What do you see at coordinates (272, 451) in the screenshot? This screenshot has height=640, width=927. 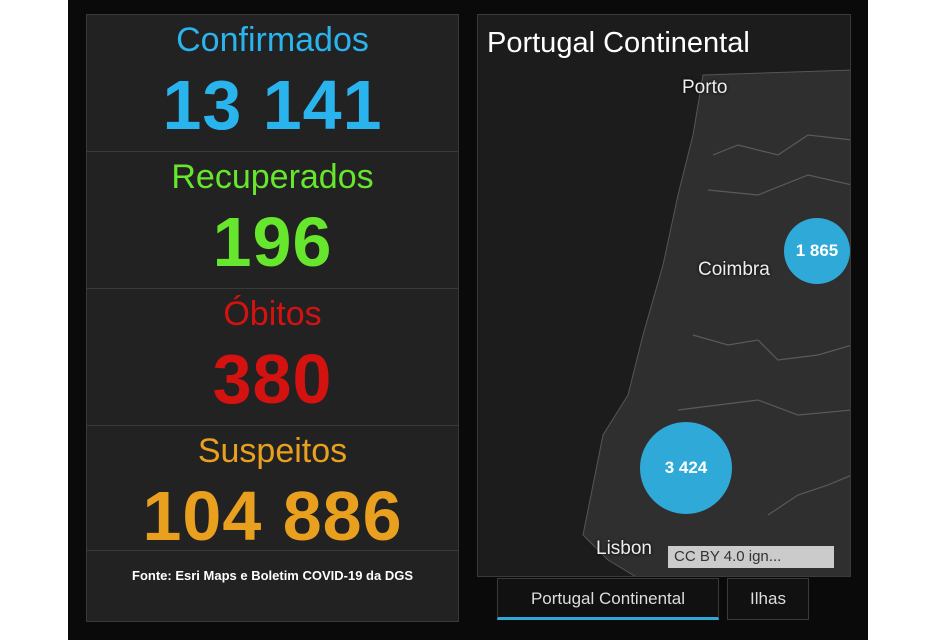 I see `stat-label: Suspeitos` at bounding box center [272, 451].